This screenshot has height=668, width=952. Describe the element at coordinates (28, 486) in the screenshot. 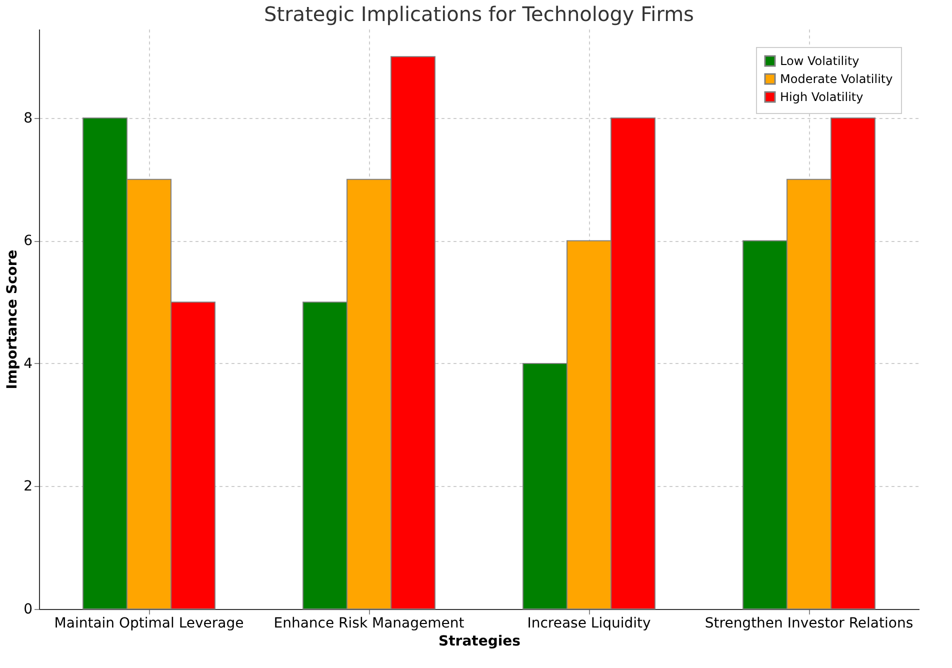

I see `y-tick-label: 2` at that location.